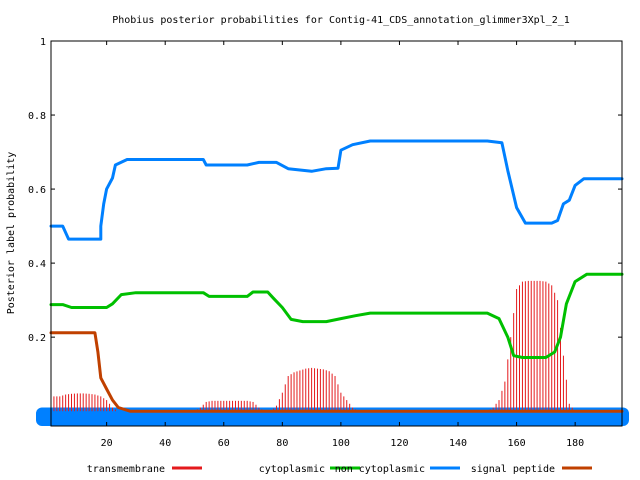 This screenshot has width=640, height=480. I want to click on x-tick-label: 180, so click(575, 443).